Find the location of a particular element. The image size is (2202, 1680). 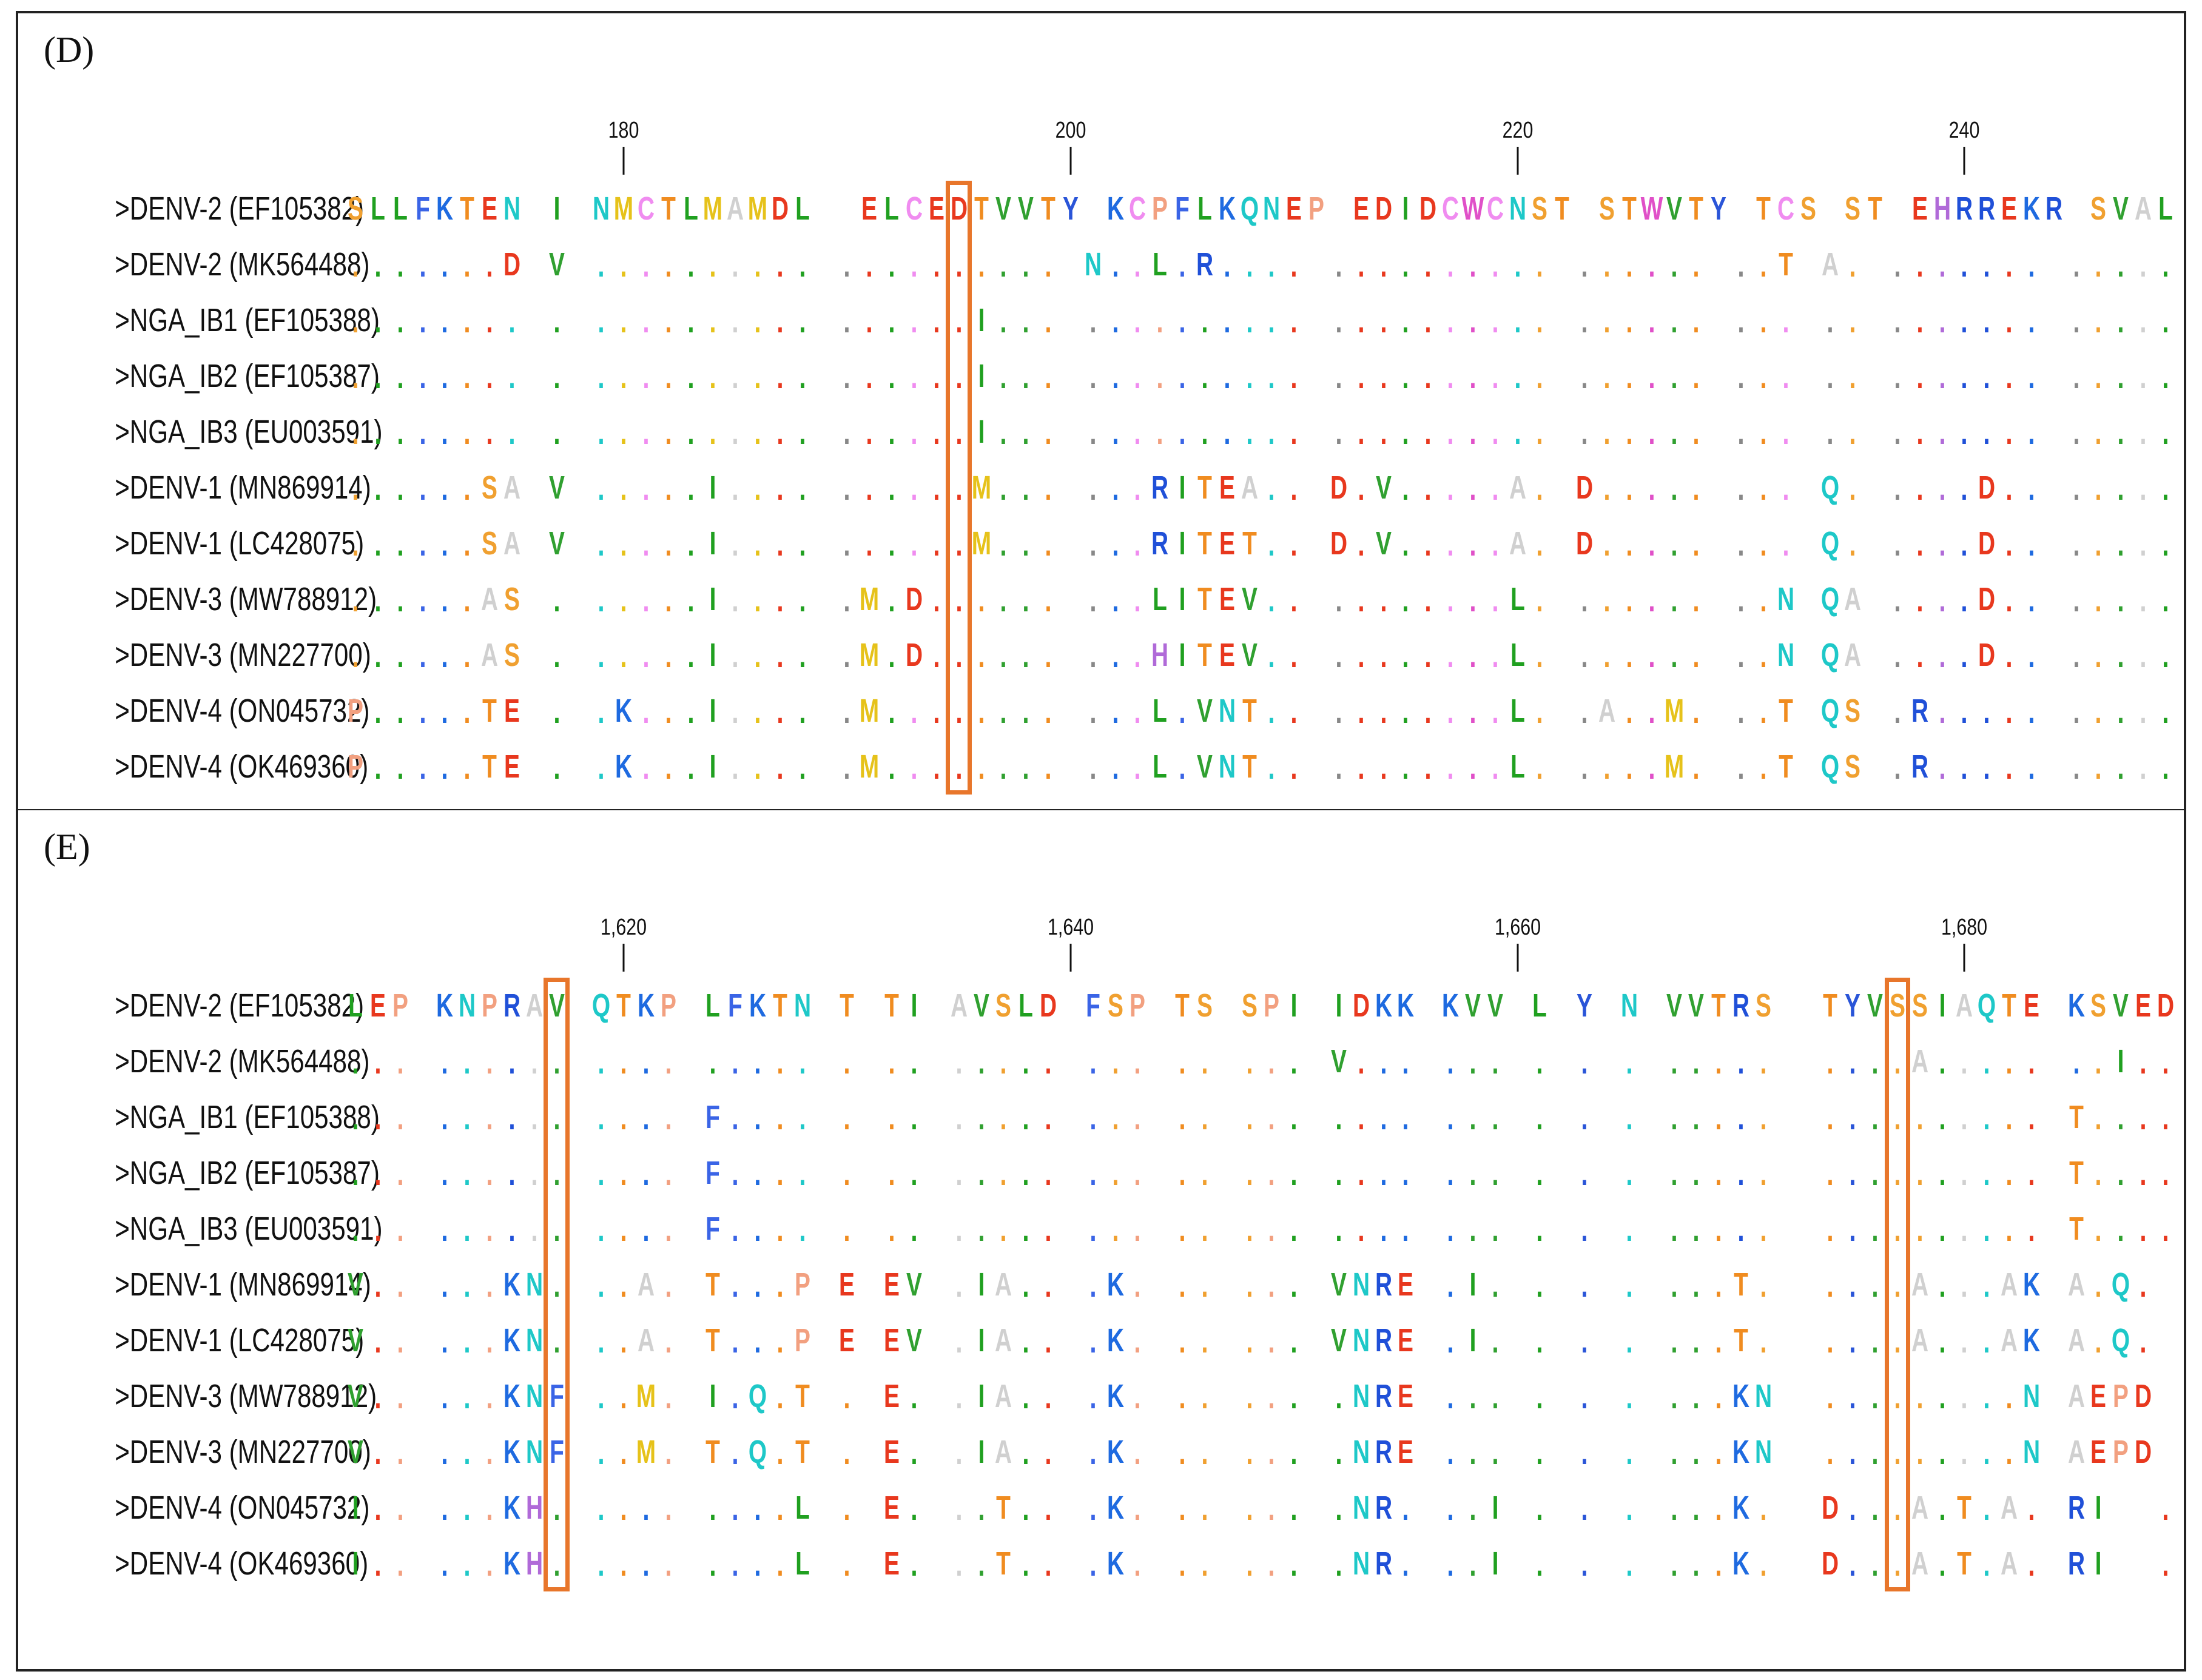

residue: A is located at coordinates (2009, 1284).